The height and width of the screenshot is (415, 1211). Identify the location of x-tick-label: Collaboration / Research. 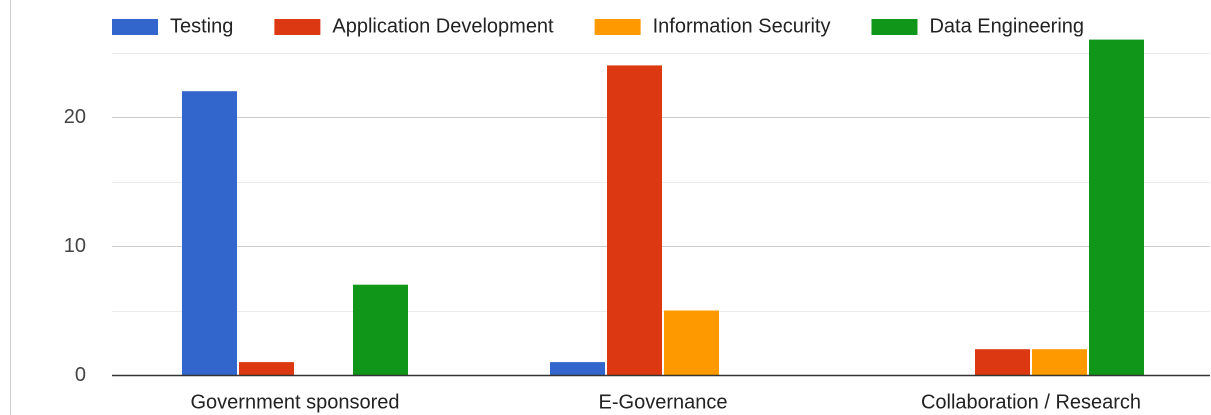
(1031, 402).